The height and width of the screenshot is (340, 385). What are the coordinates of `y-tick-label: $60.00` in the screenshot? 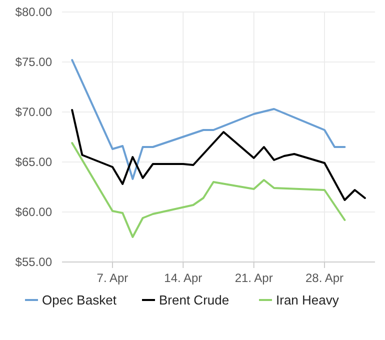 It's located at (33, 212).